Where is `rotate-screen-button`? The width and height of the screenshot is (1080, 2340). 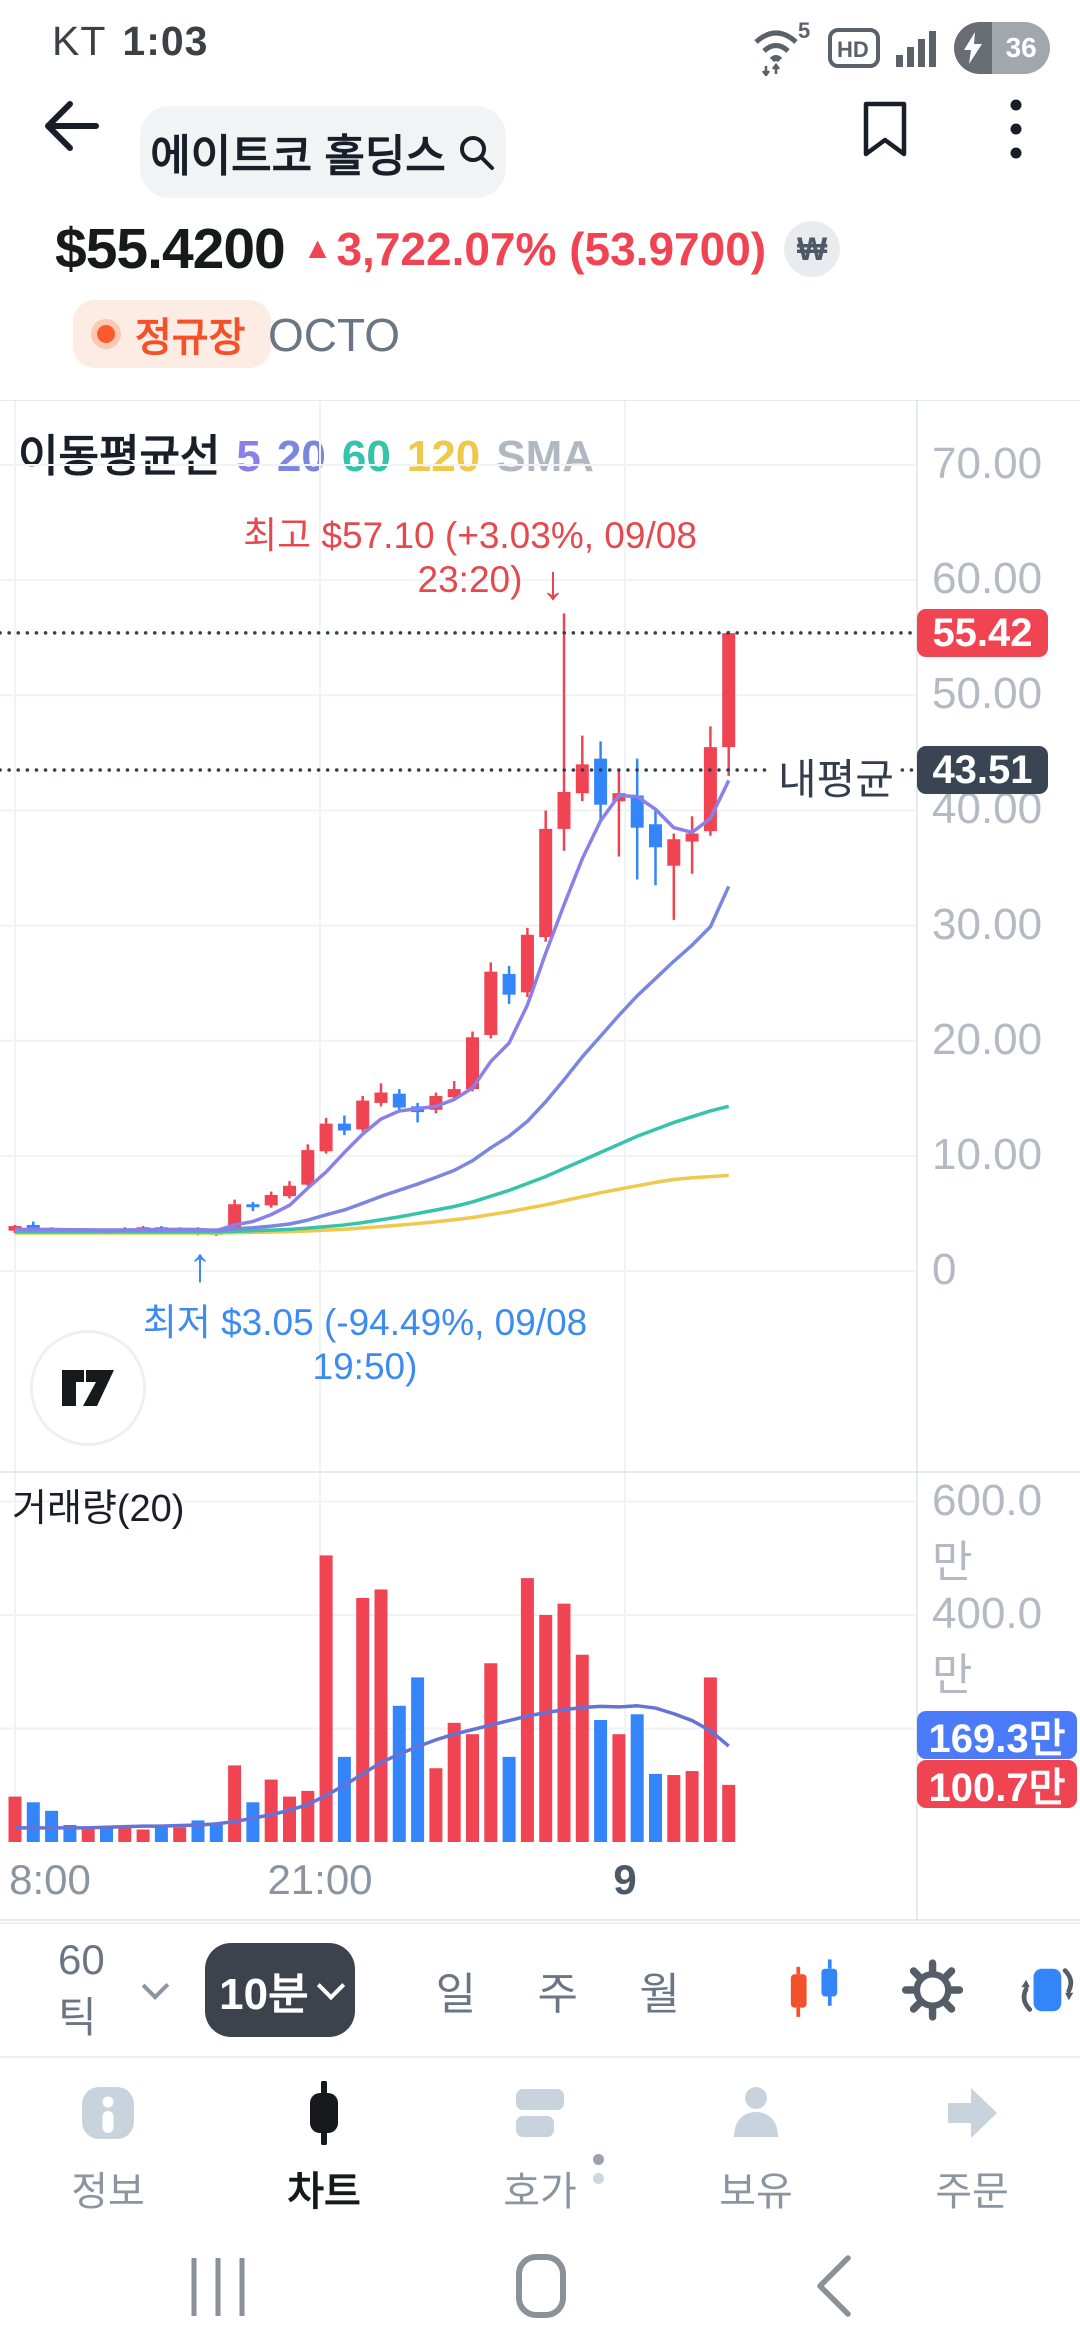
rotate-screen-button is located at coordinates (1047, 1990).